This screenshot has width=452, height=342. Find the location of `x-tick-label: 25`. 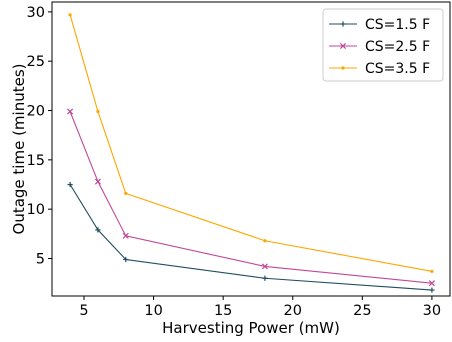

x-tick-label: 25 is located at coordinates (362, 311).